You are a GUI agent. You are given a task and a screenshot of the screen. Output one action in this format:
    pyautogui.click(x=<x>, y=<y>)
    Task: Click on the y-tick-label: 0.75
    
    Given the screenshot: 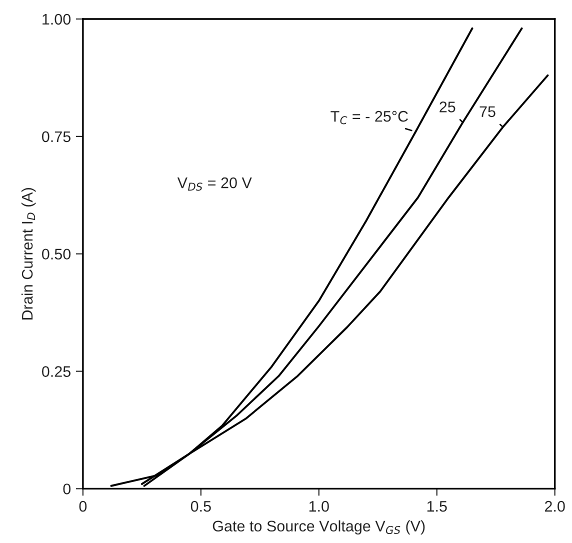 What is the action you would take?
    pyautogui.click(x=56, y=136)
    